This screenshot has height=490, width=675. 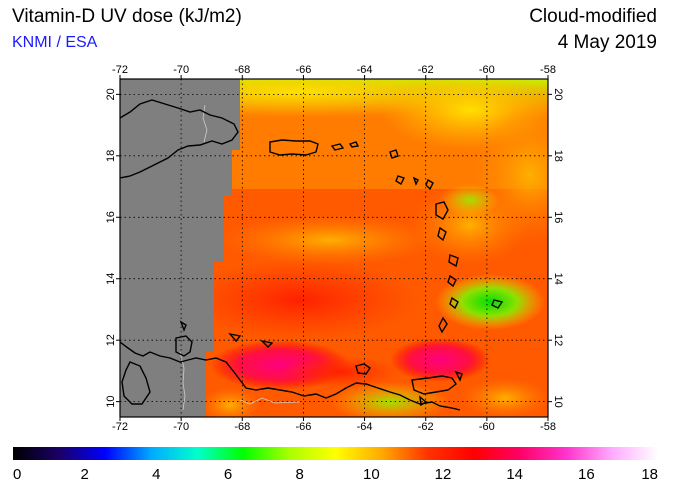 What do you see at coordinates (334, 70) in the screenshot?
I see `lon-labels-top: -72 -70 -68 -66 -64 -62 -60 -58` at bounding box center [334, 70].